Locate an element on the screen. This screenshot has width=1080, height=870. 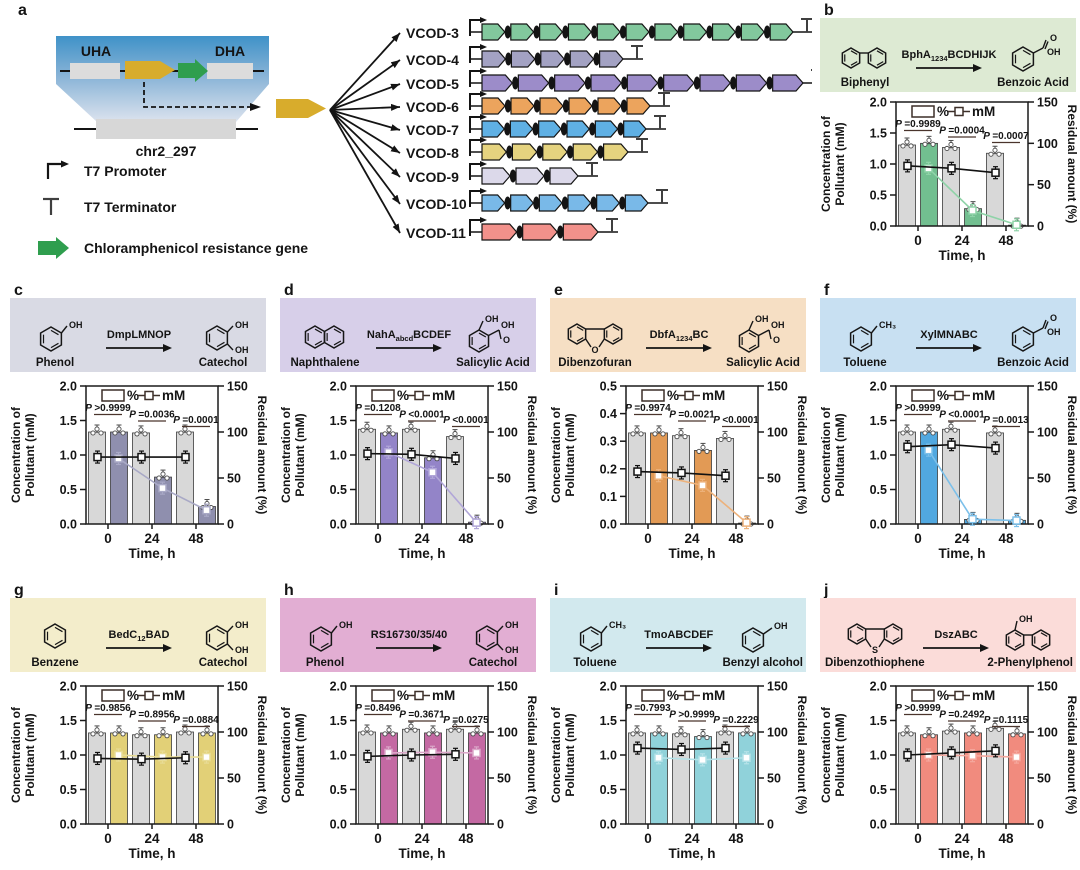
panel-letter: h is located at coordinates (289, 590).